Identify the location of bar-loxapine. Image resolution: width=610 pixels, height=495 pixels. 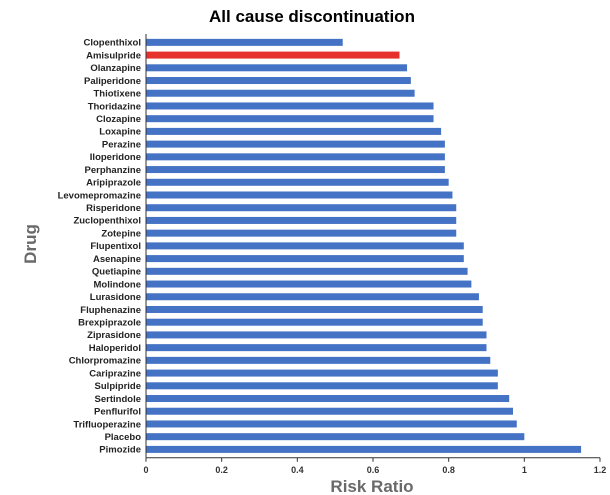
(294, 131).